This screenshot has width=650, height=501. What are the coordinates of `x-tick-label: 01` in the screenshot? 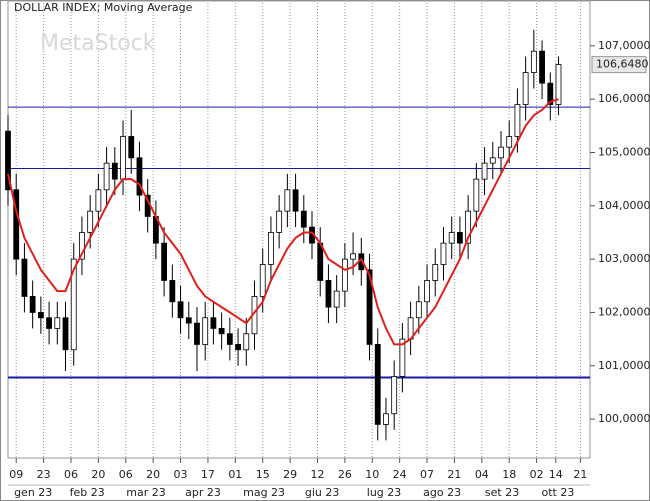 It's located at (235, 474).